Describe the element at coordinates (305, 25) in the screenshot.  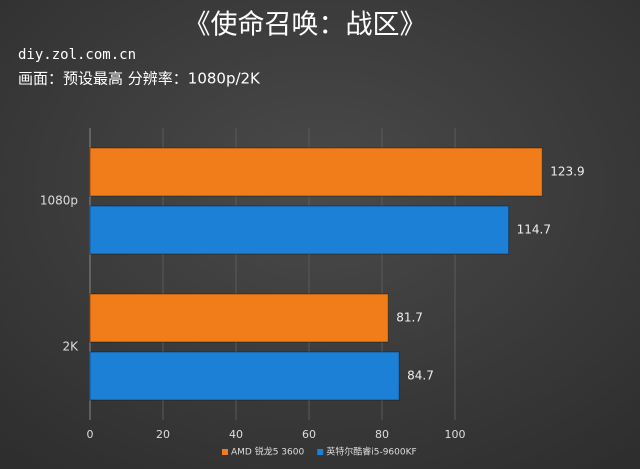
I see `chart-title: 《使命召唤：战区》` at that location.